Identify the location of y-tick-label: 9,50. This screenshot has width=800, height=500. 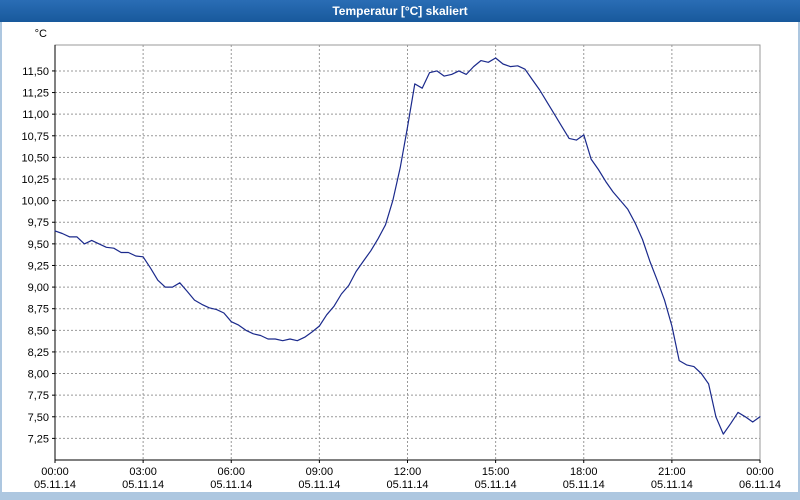
(38, 245).